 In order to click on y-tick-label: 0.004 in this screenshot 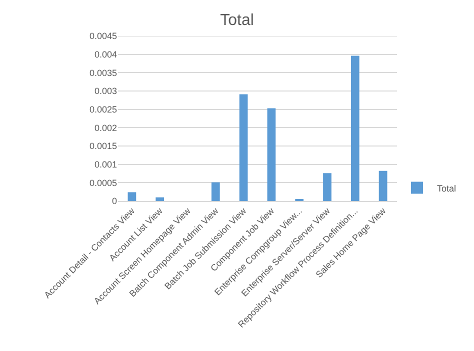, I will do `click(105, 54)`.